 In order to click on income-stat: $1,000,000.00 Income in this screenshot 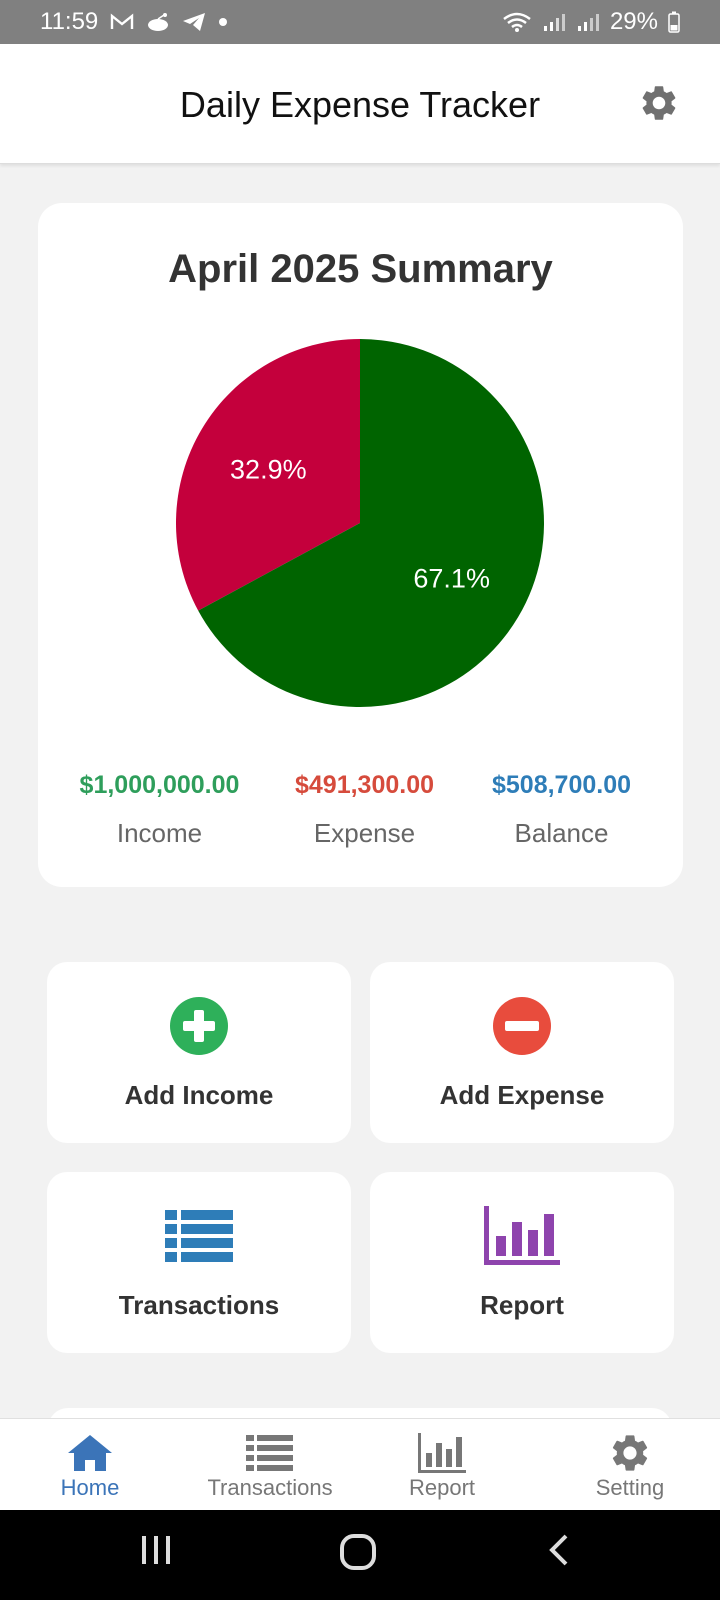, I will do `click(159, 810)`.